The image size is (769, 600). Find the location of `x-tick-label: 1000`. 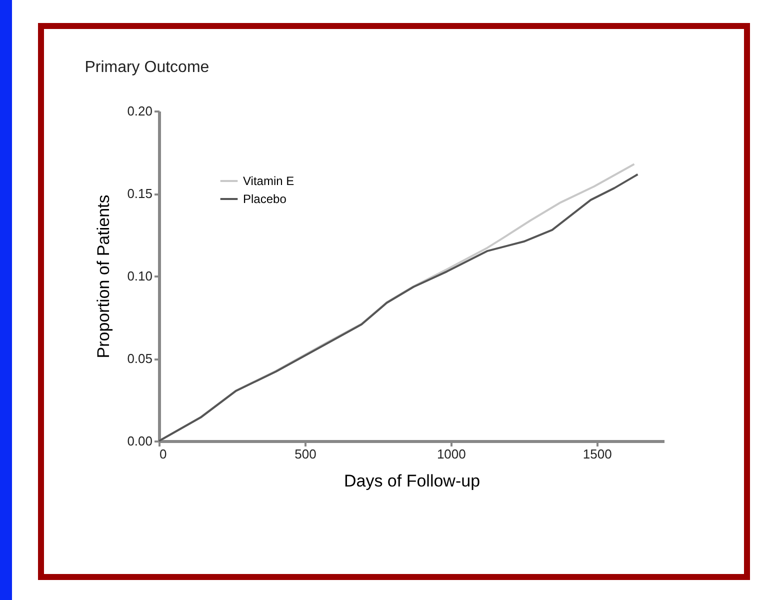

x-tick-label: 1000 is located at coordinates (451, 454).